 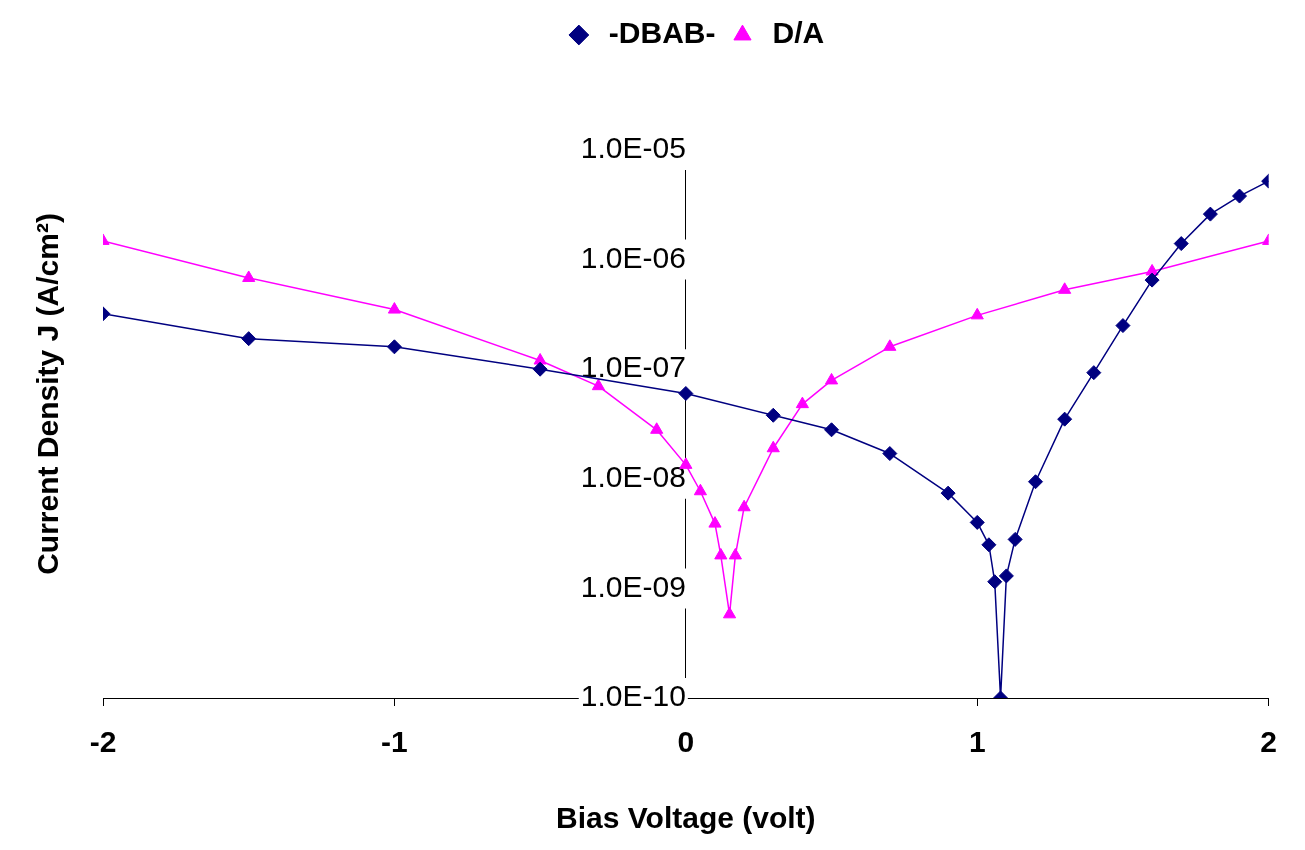 What do you see at coordinates (633, 586) in the screenshot?
I see `y-tick-label: 1.0E-09` at bounding box center [633, 586].